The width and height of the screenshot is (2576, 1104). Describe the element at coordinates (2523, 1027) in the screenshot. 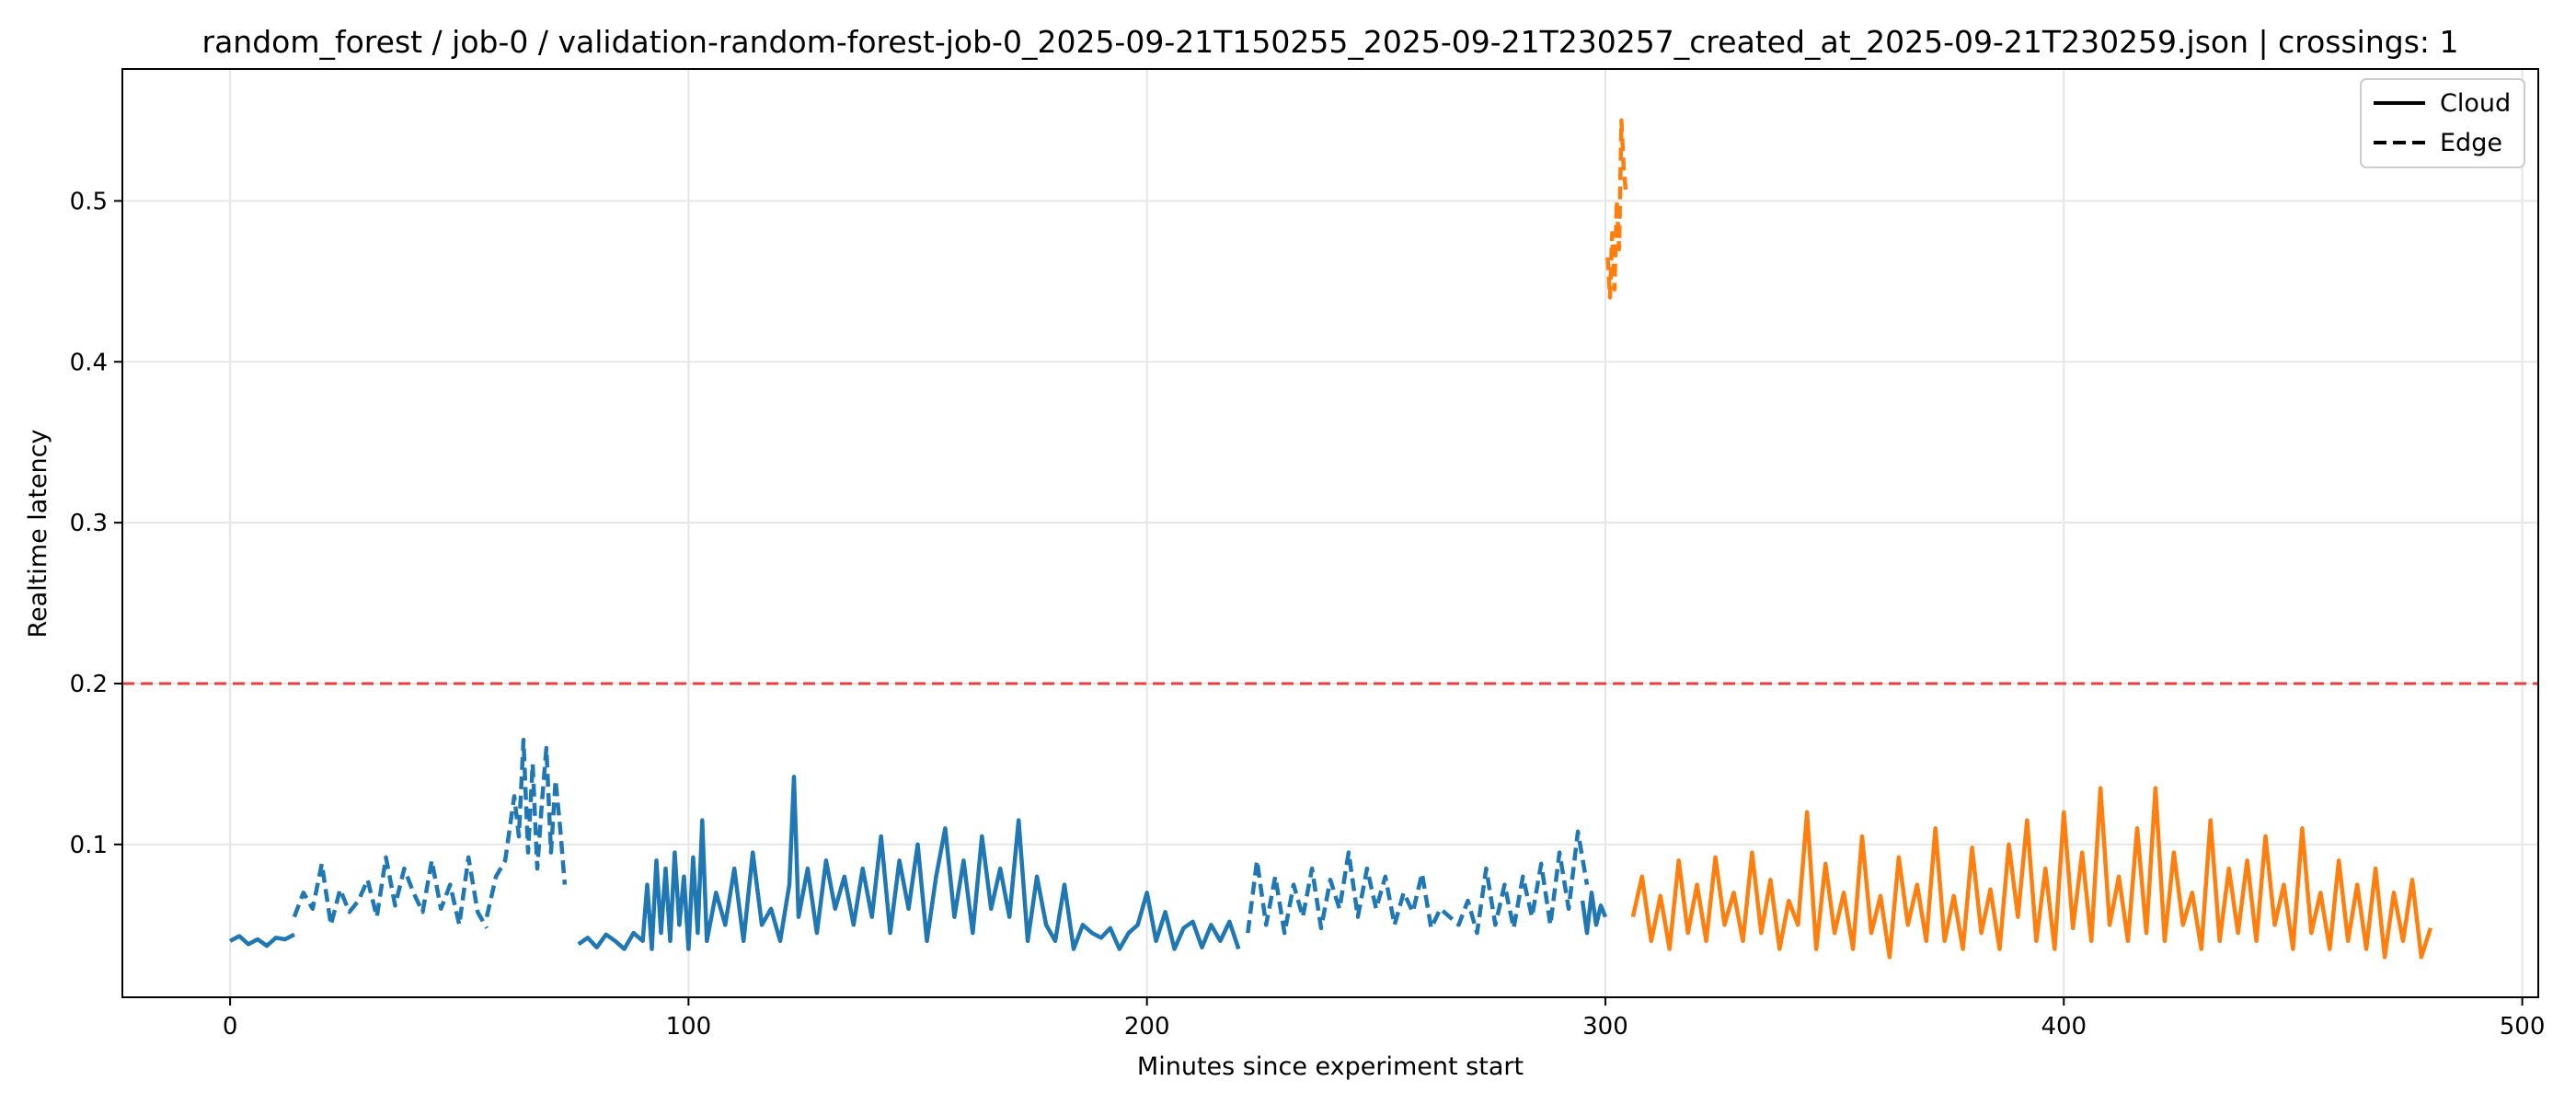

I see `x-tick-label: 500` at that location.